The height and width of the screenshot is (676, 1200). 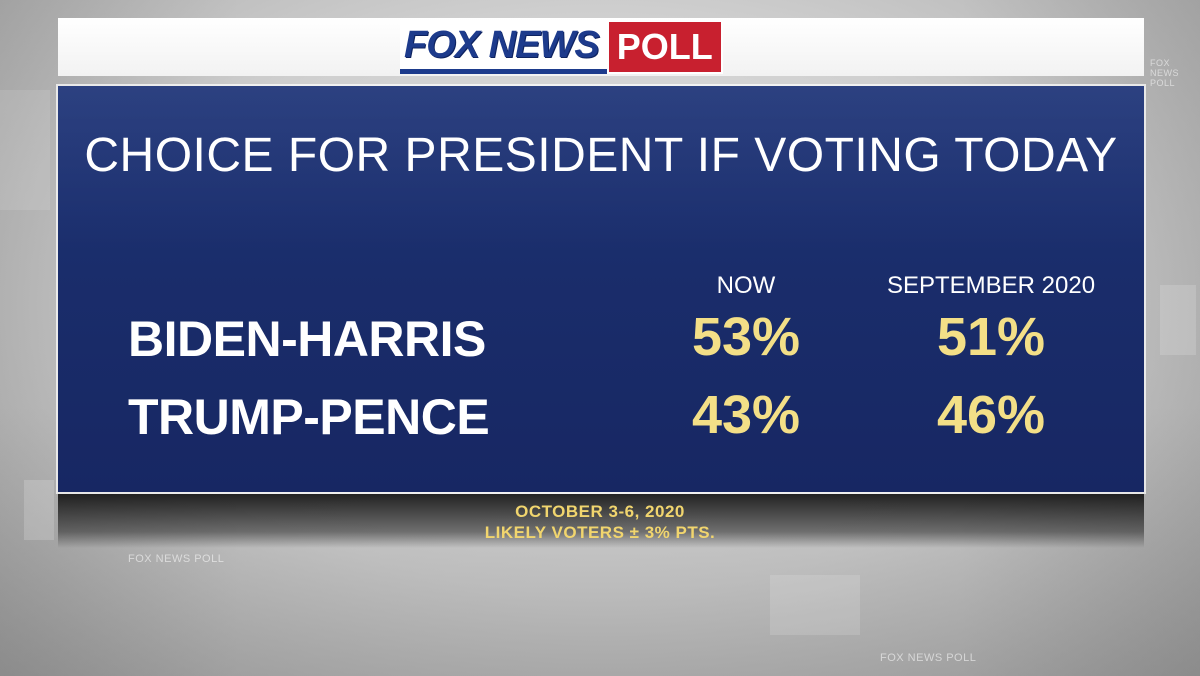 I want to click on value-biden-now: 53%, so click(x=746, y=337).